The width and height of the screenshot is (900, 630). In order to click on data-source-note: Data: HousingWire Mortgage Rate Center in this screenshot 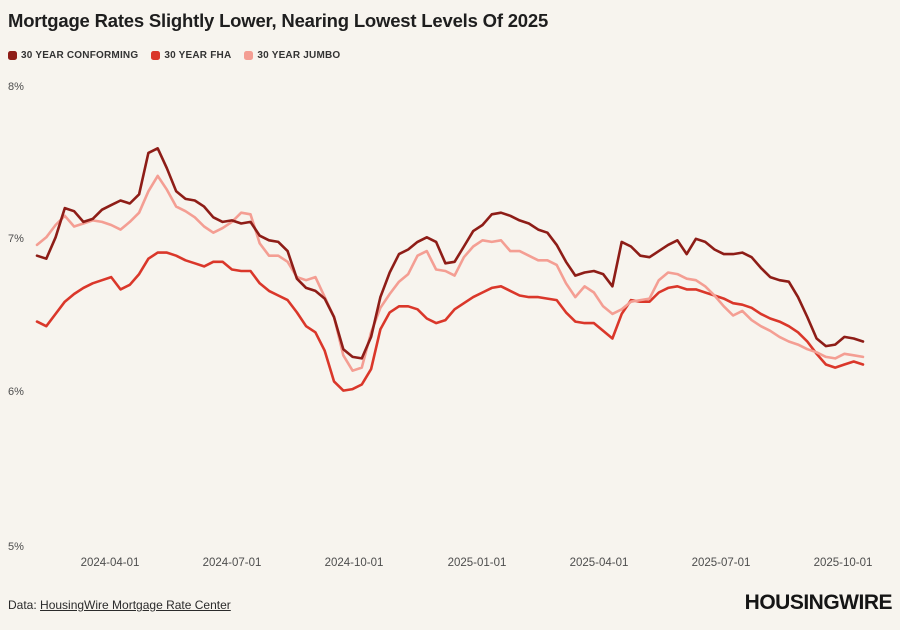, I will do `click(119, 605)`.